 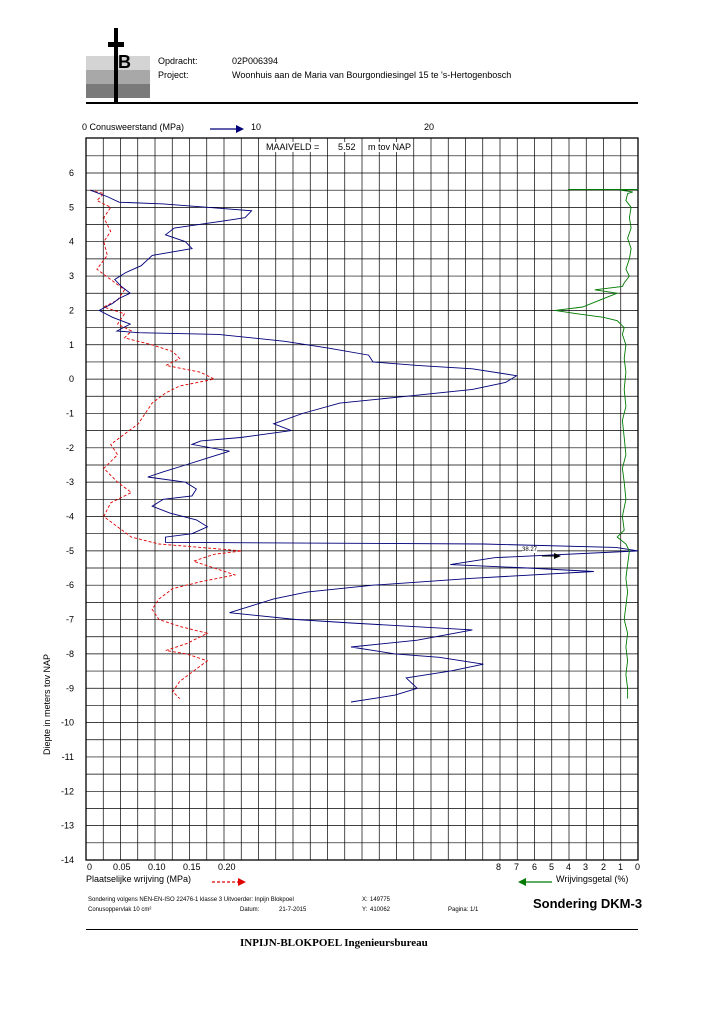 What do you see at coordinates (192, 867) in the screenshot?
I see `friction-tick-015: 0.15` at bounding box center [192, 867].